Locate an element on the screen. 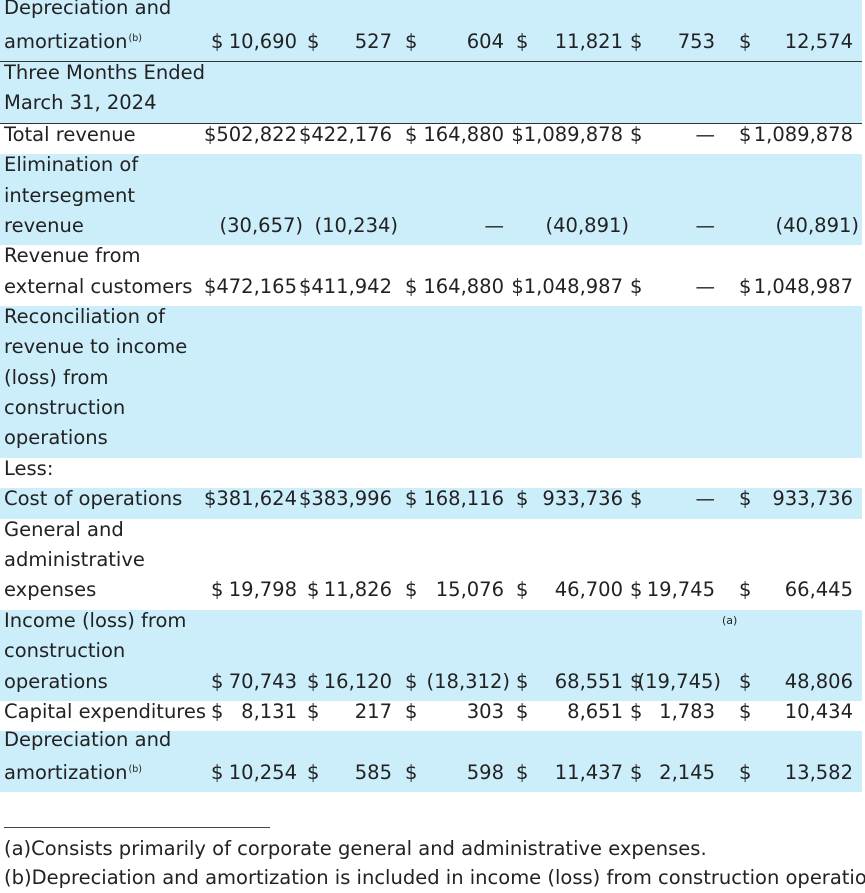 This screenshot has width=865, height=893. value-cell: 46,700 is located at coordinates (588, 590).